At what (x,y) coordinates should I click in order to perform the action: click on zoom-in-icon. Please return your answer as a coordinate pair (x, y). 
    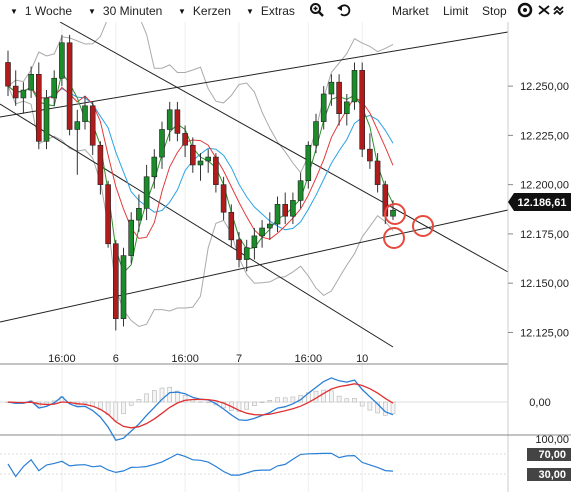
    Looking at the image, I should click on (317, 10).